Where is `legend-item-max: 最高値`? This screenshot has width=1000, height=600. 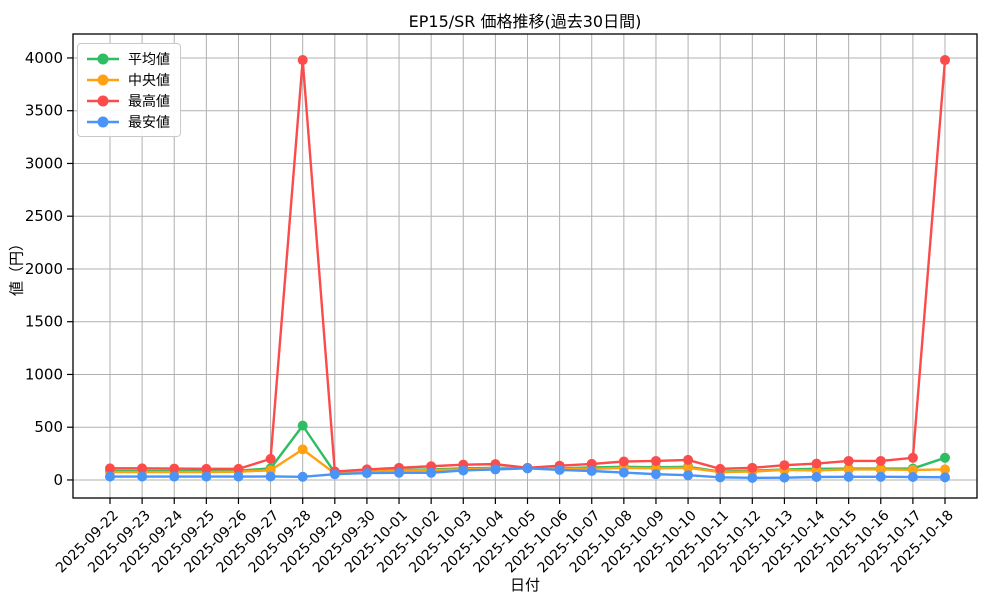
legend-item-max: 最高値 is located at coordinates (128, 100).